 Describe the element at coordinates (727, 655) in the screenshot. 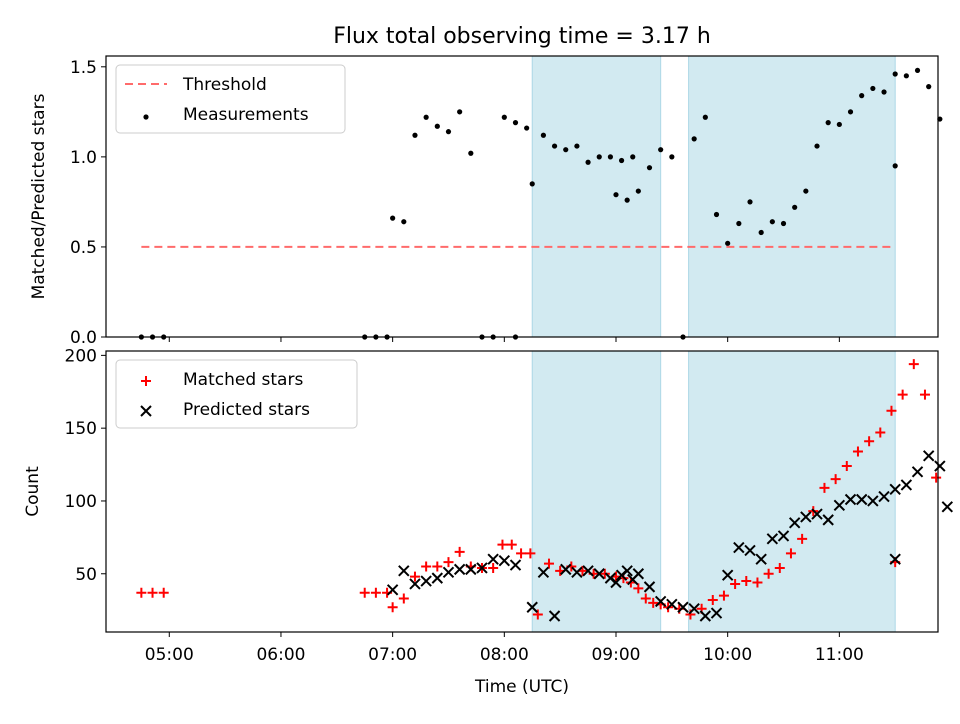

I see `x-tick-label: 10:00` at that location.